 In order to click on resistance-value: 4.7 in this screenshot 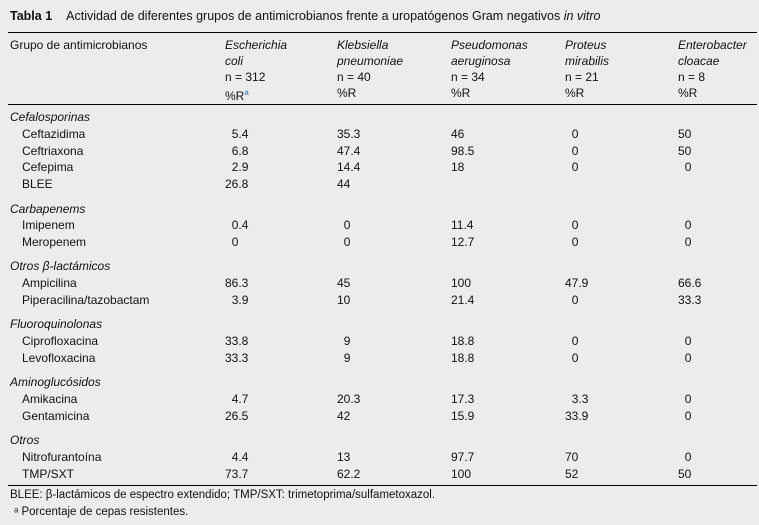, I will do `click(240, 399)`.